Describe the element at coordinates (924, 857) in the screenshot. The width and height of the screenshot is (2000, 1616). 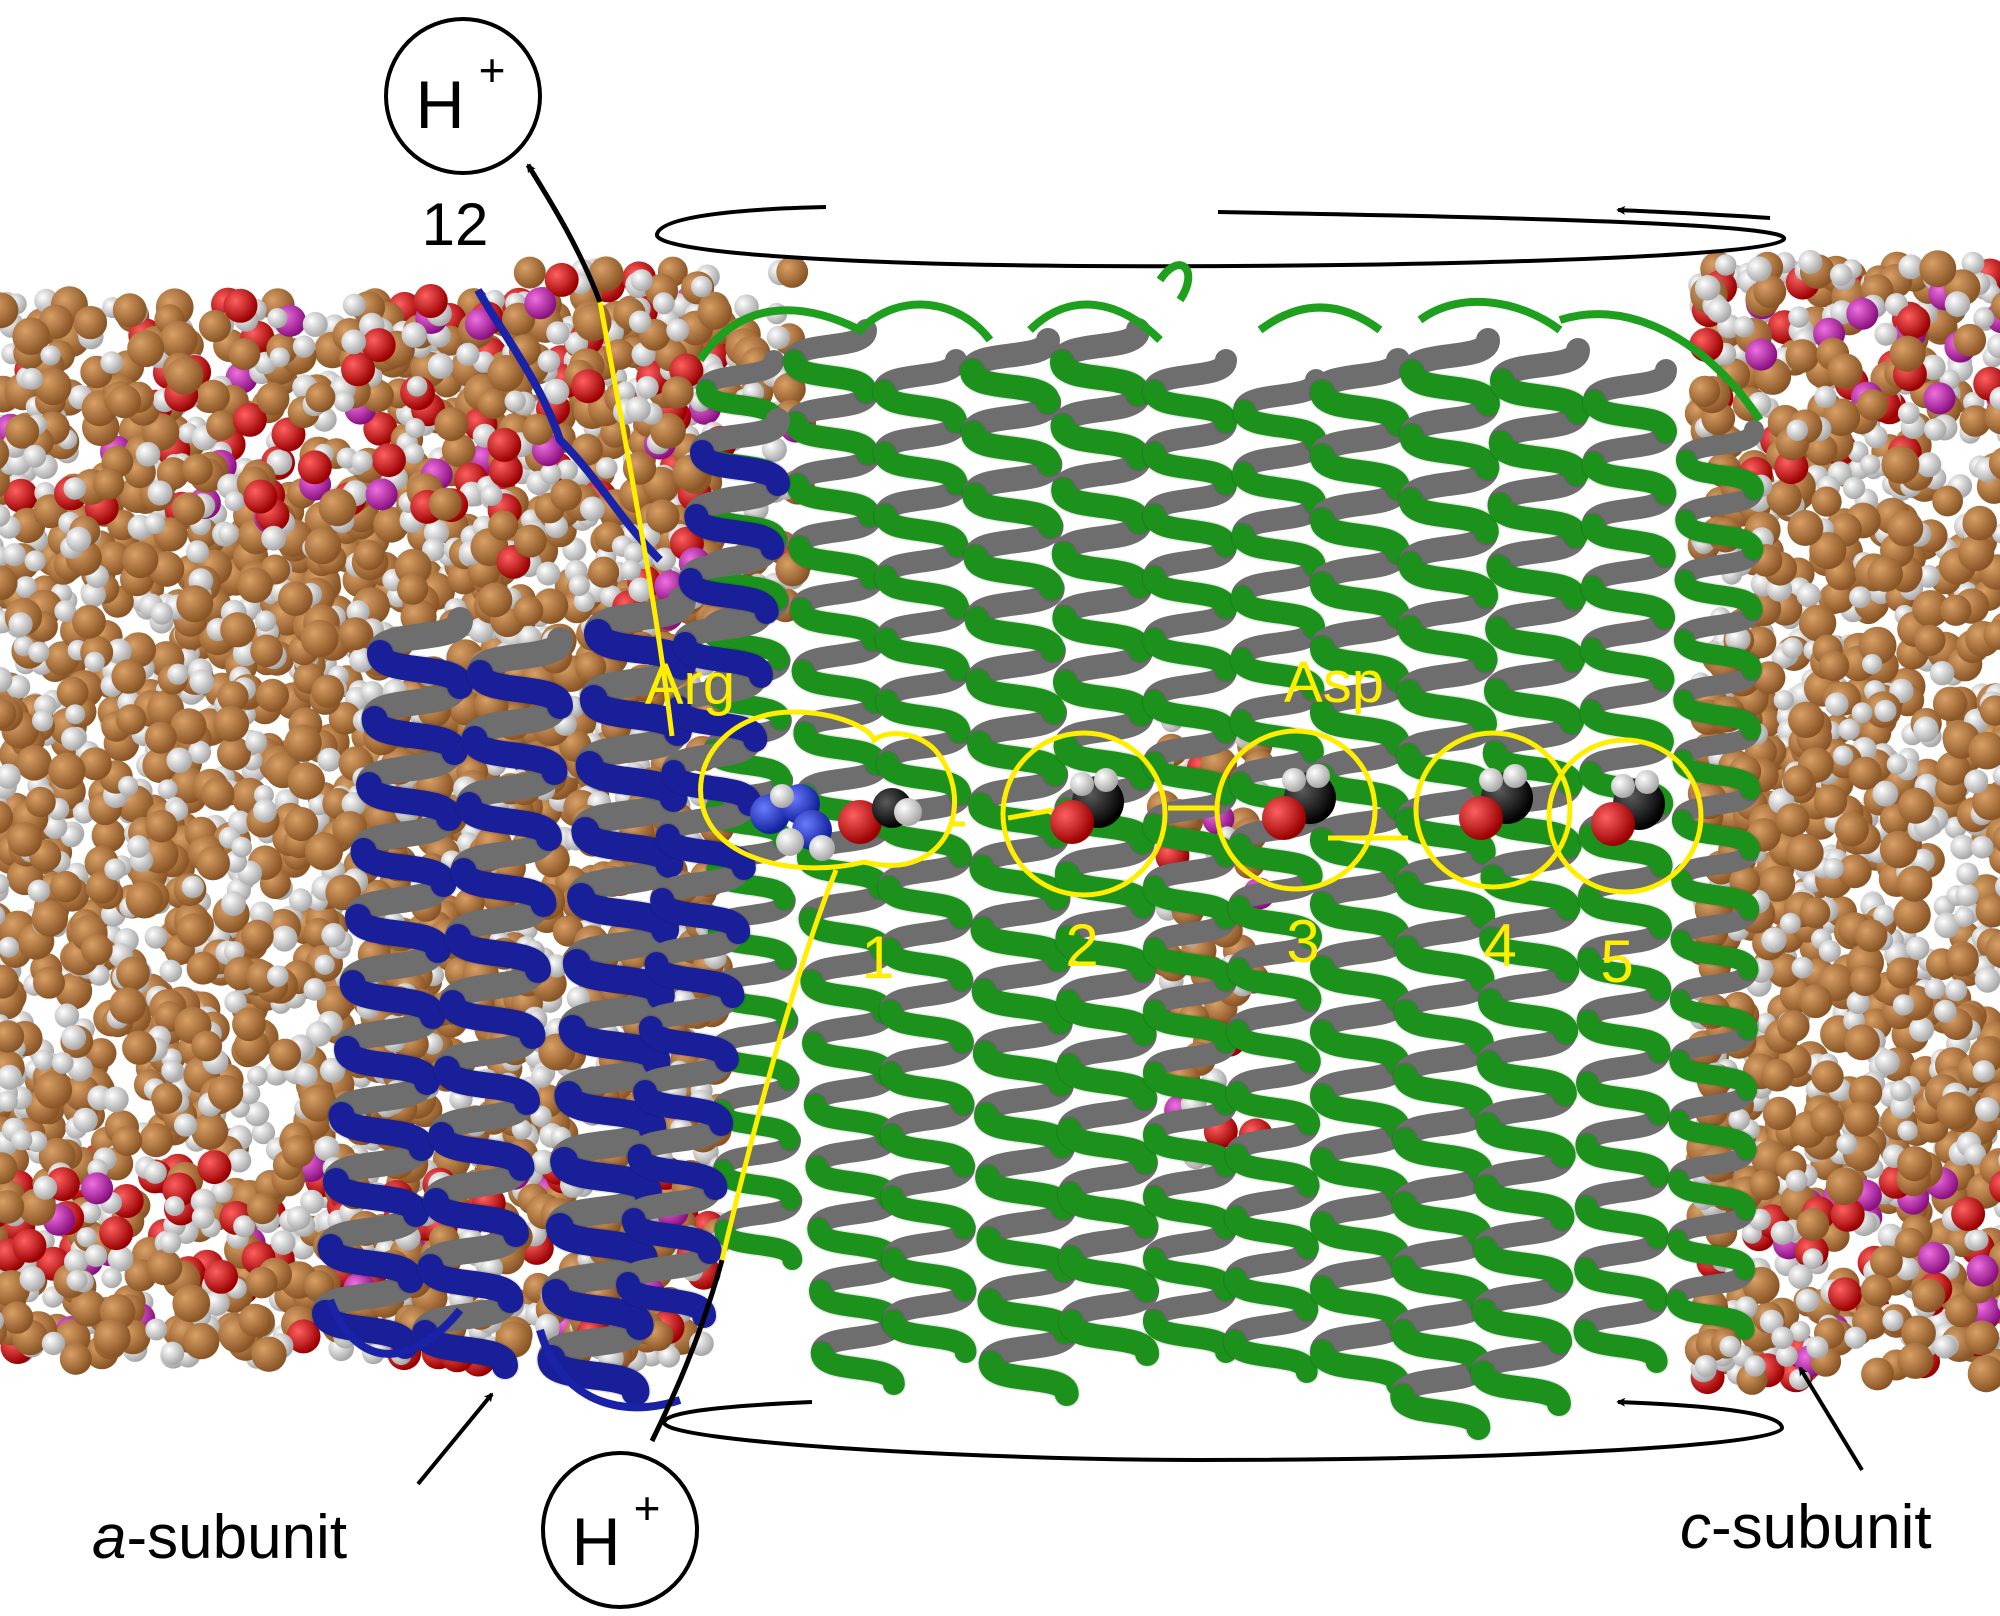
I see `c-helix` at that location.